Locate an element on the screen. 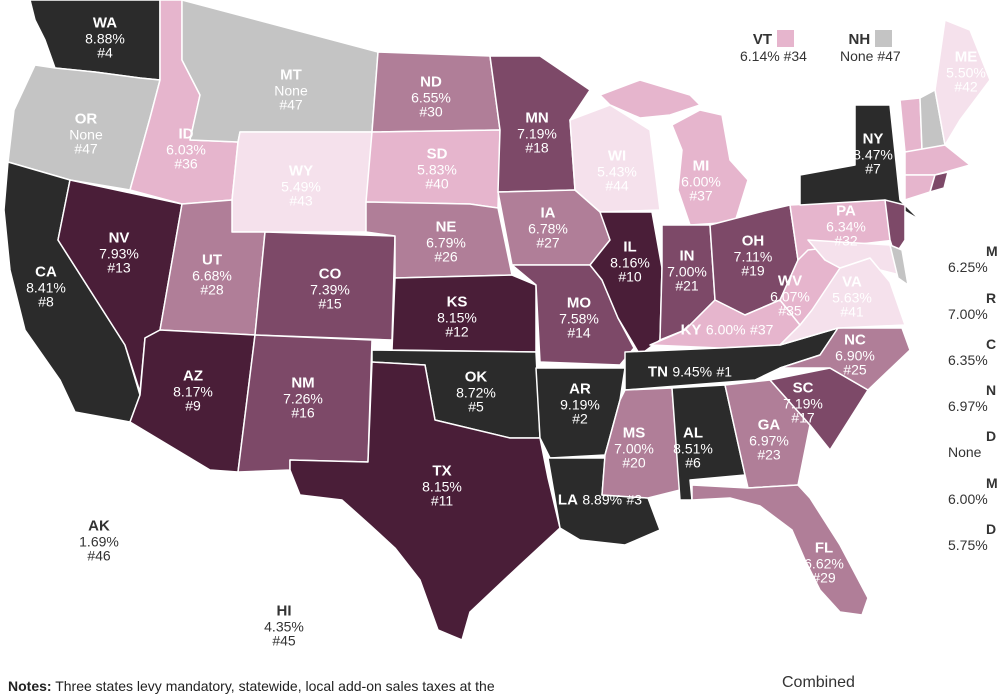  side-list-abbr: C is located at coordinates (991, 344).